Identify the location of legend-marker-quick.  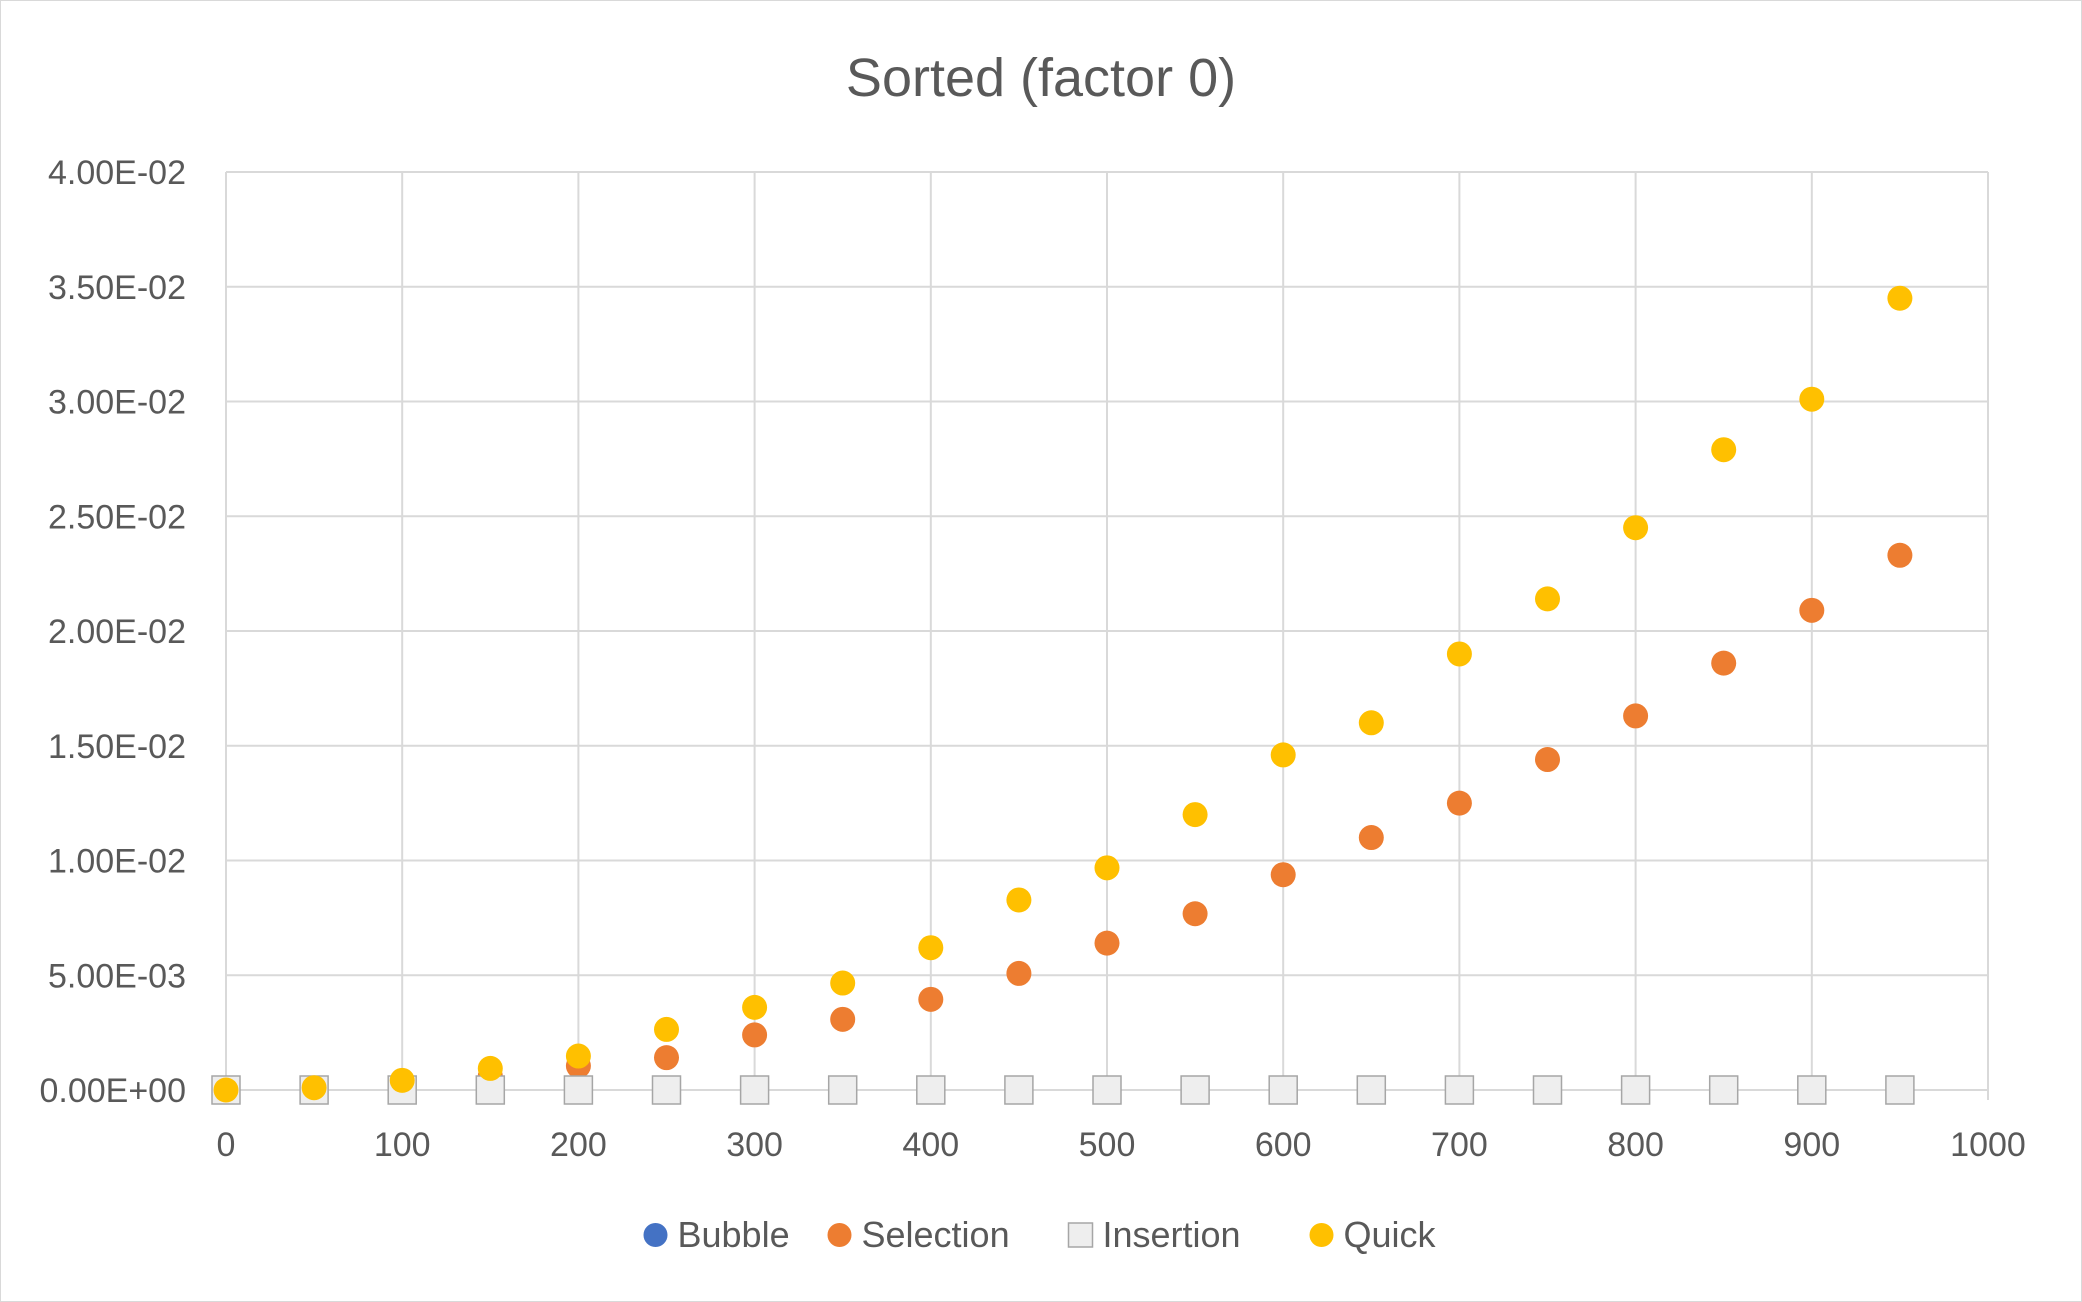
(1321, 1235).